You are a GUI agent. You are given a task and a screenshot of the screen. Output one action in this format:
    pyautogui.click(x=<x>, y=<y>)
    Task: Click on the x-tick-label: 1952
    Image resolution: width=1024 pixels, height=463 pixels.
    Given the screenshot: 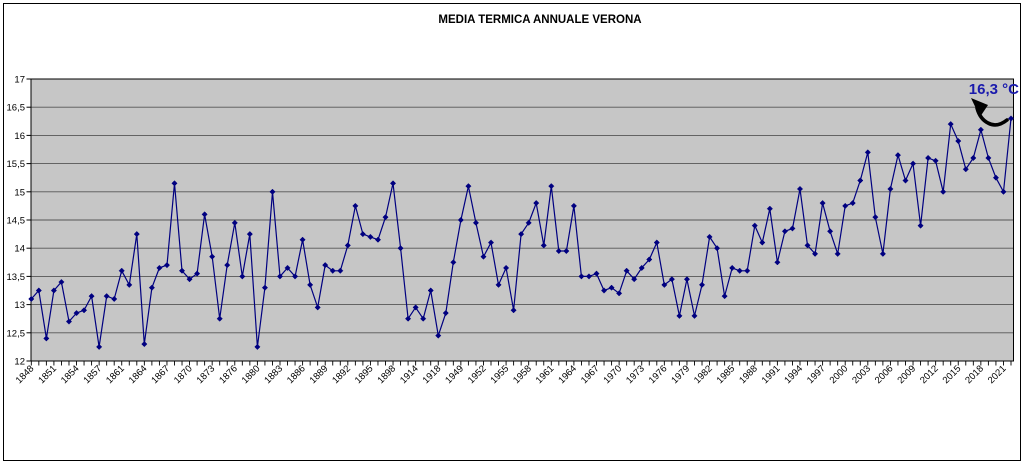 What is the action you would take?
    pyautogui.click(x=477, y=374)
    